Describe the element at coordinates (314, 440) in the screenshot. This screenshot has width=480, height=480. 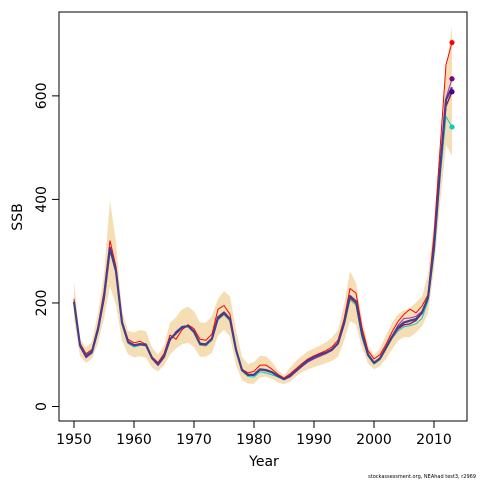
I see `x-tick-label-1990: 1990` at that location.